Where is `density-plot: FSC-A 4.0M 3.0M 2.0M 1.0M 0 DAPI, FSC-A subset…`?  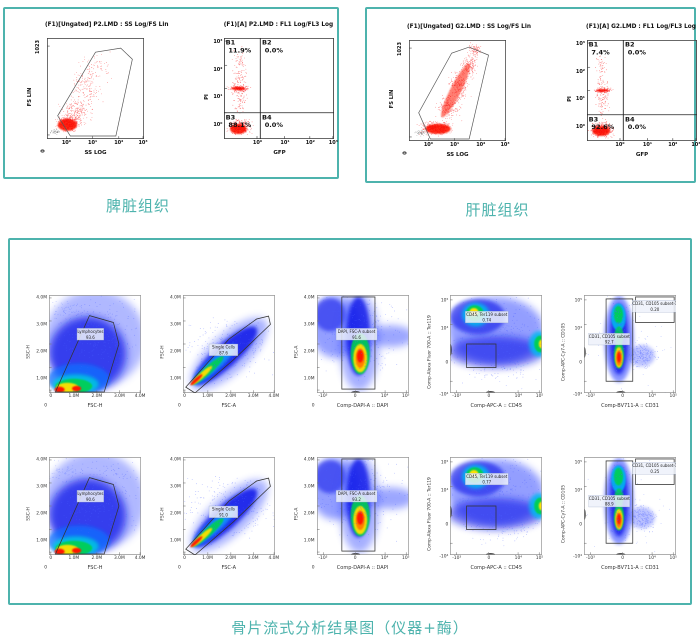 density-plot: FSC-A 4.0M 3.0M 2.0M 1.0M 0 DAPI, FSC-A subset… is located at coordinates (350, 514).